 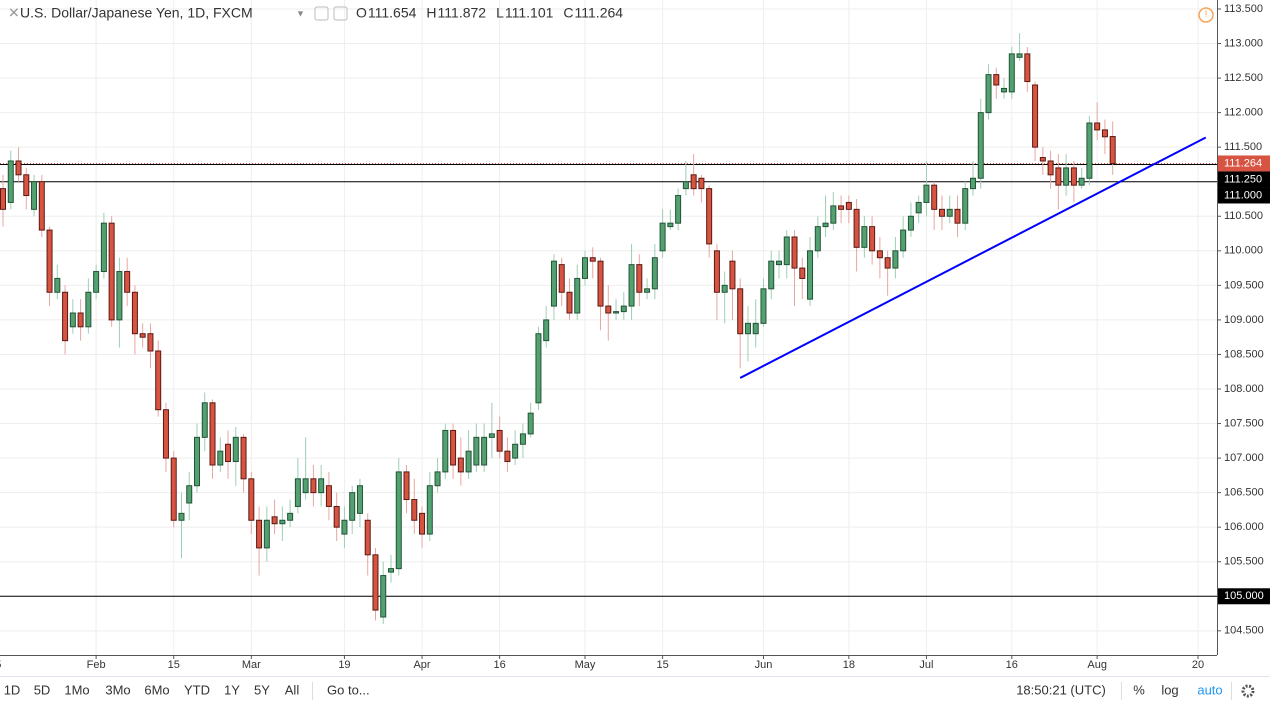 I want to click on range-button: All, so click(x=292, y=689).